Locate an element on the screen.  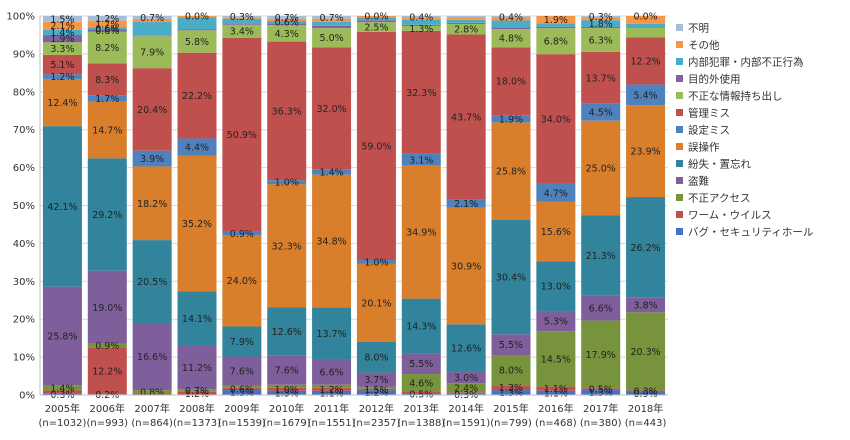
y-tick-label: 90% is located at coordinates (24, 54).